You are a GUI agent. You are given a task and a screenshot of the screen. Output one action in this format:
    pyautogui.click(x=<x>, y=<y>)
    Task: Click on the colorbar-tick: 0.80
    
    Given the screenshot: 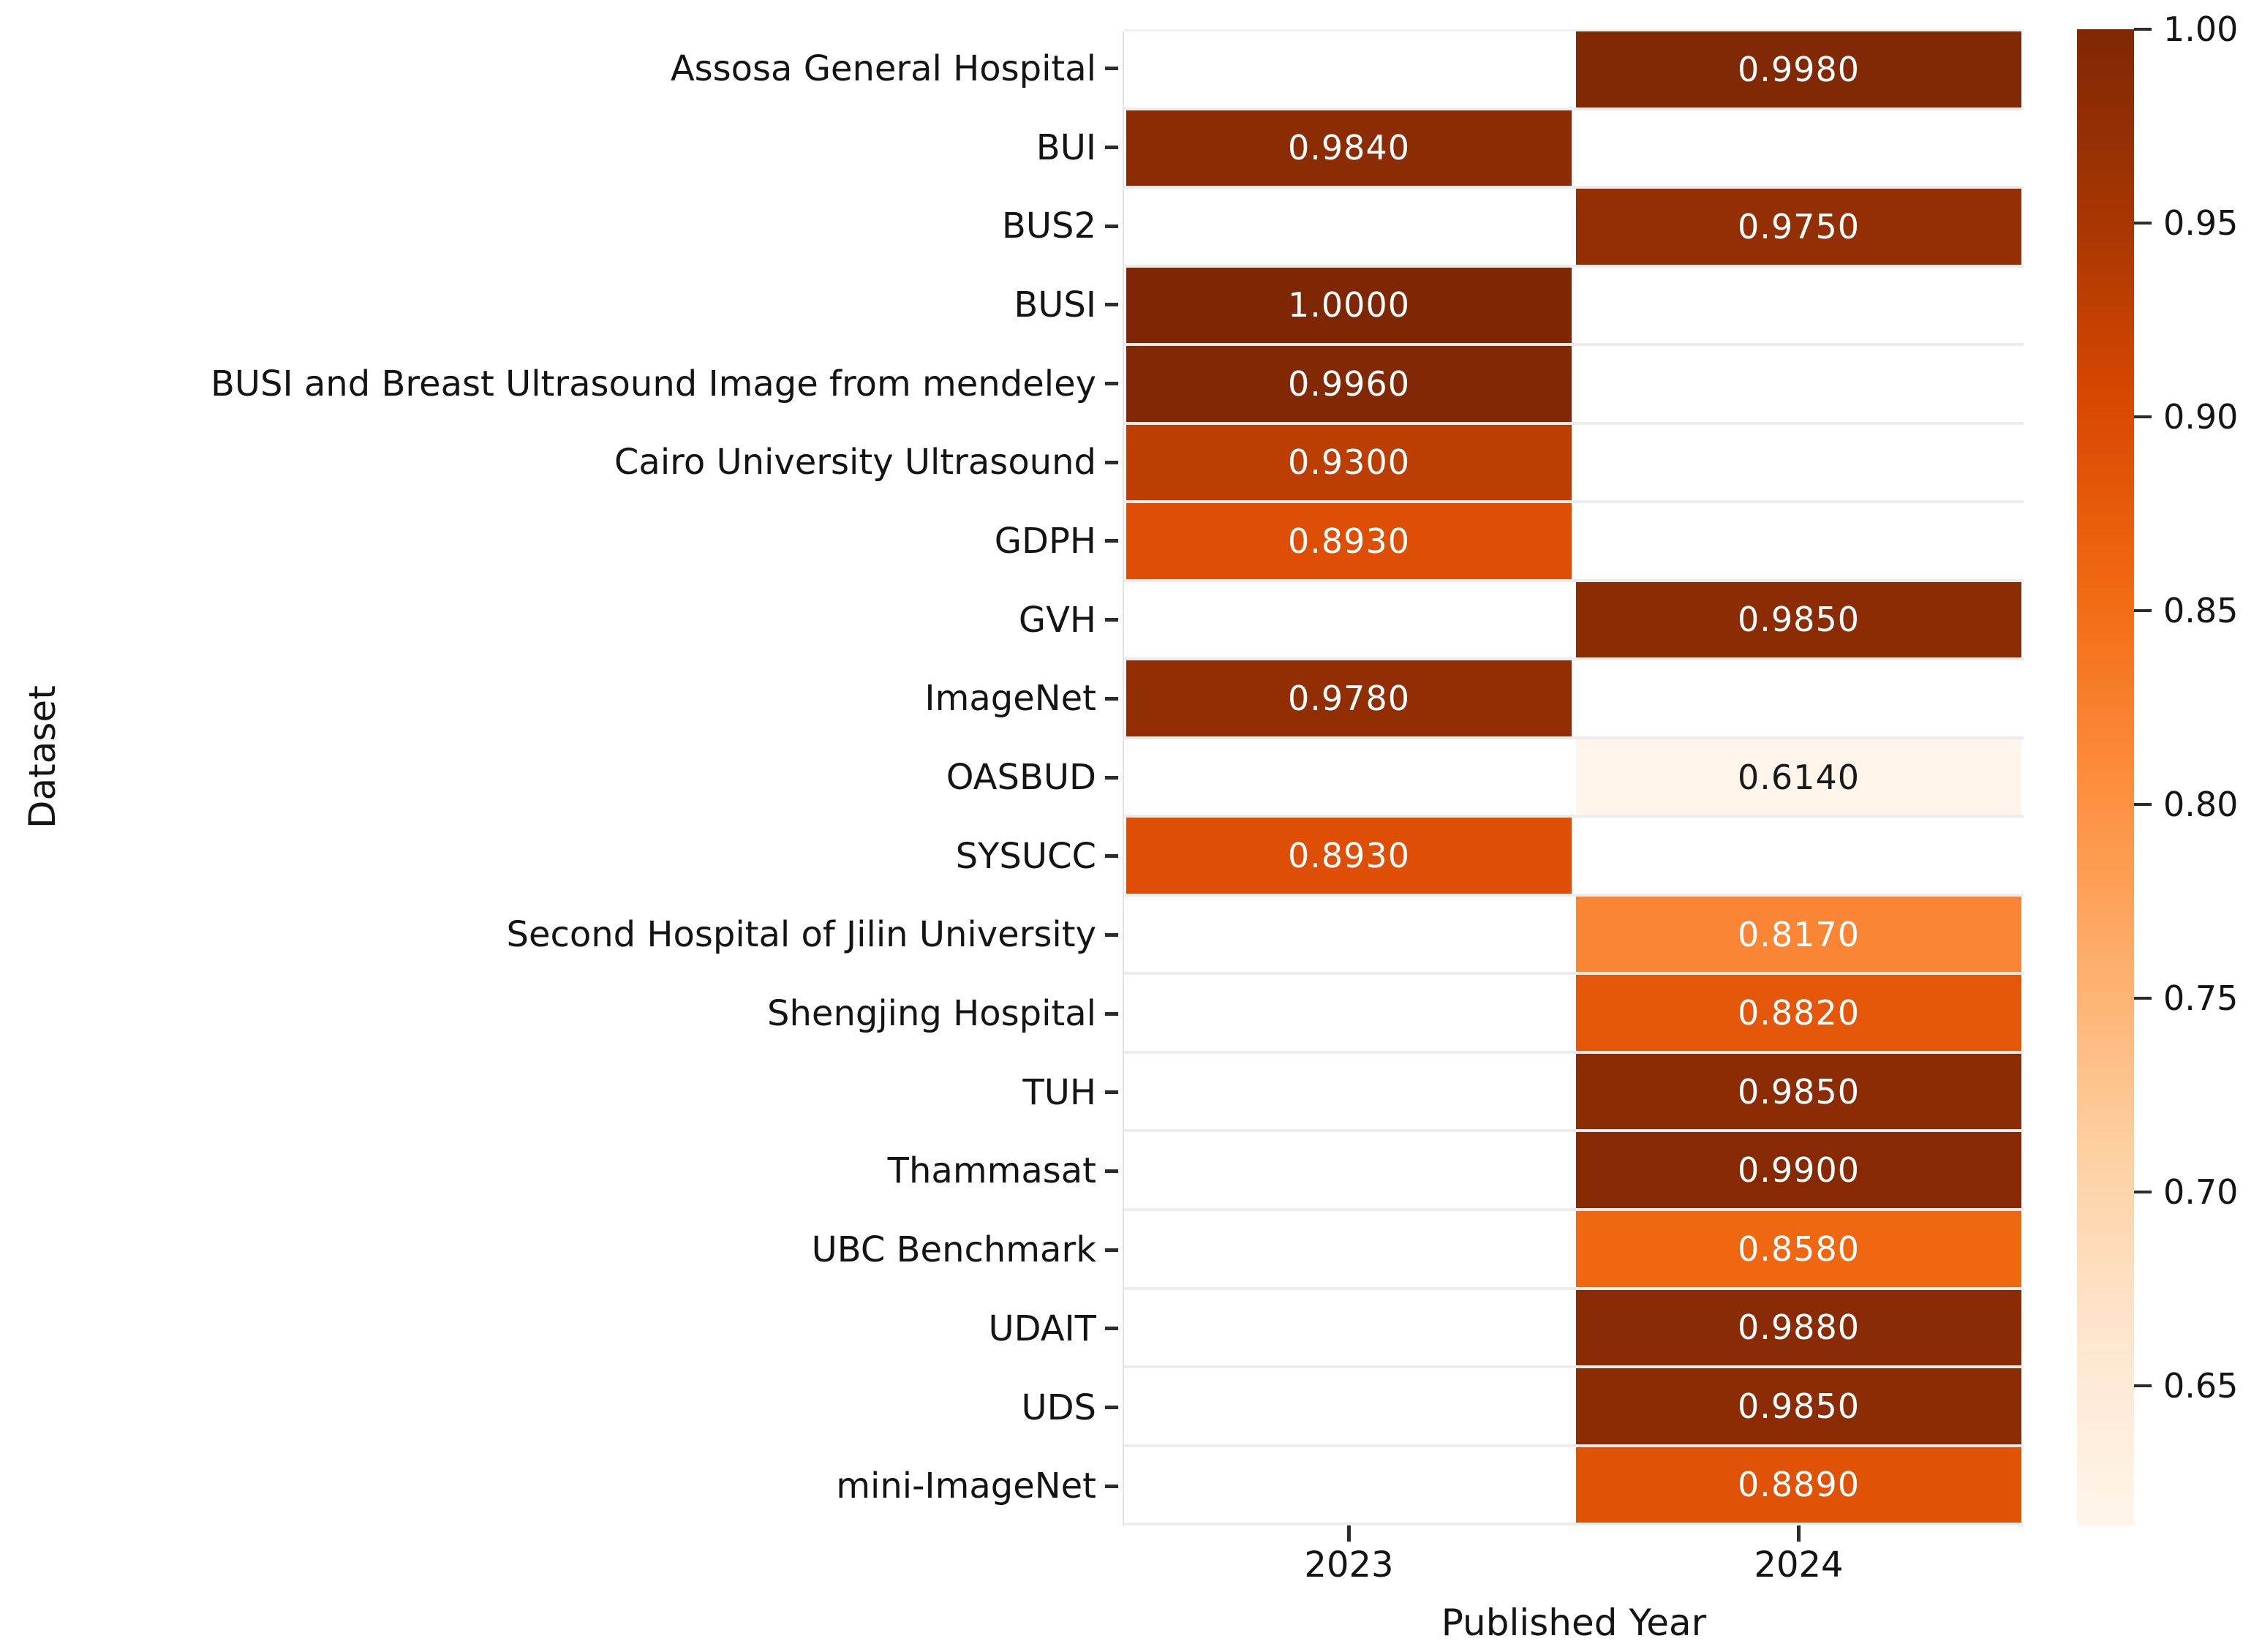 What is the action you would take?
    pyautogui.click(x=2186, y=805)
    